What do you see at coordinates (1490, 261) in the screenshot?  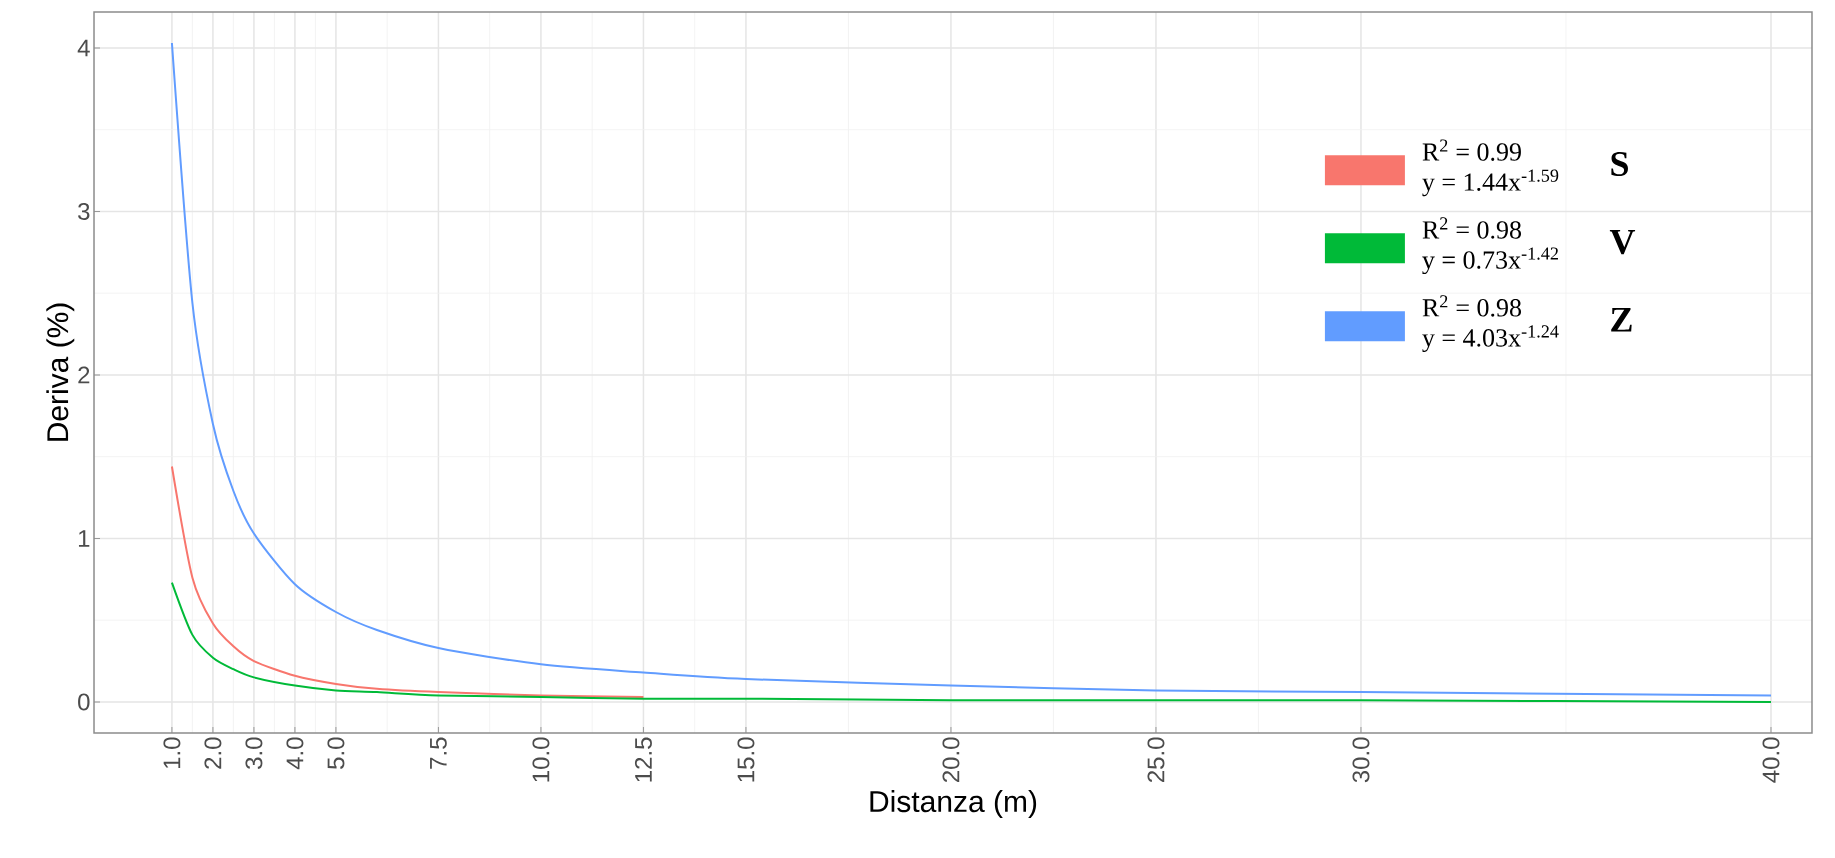 I see `legend-label: y = 0.73x$^{-1.42}$` at bounding box center [1490, 261].